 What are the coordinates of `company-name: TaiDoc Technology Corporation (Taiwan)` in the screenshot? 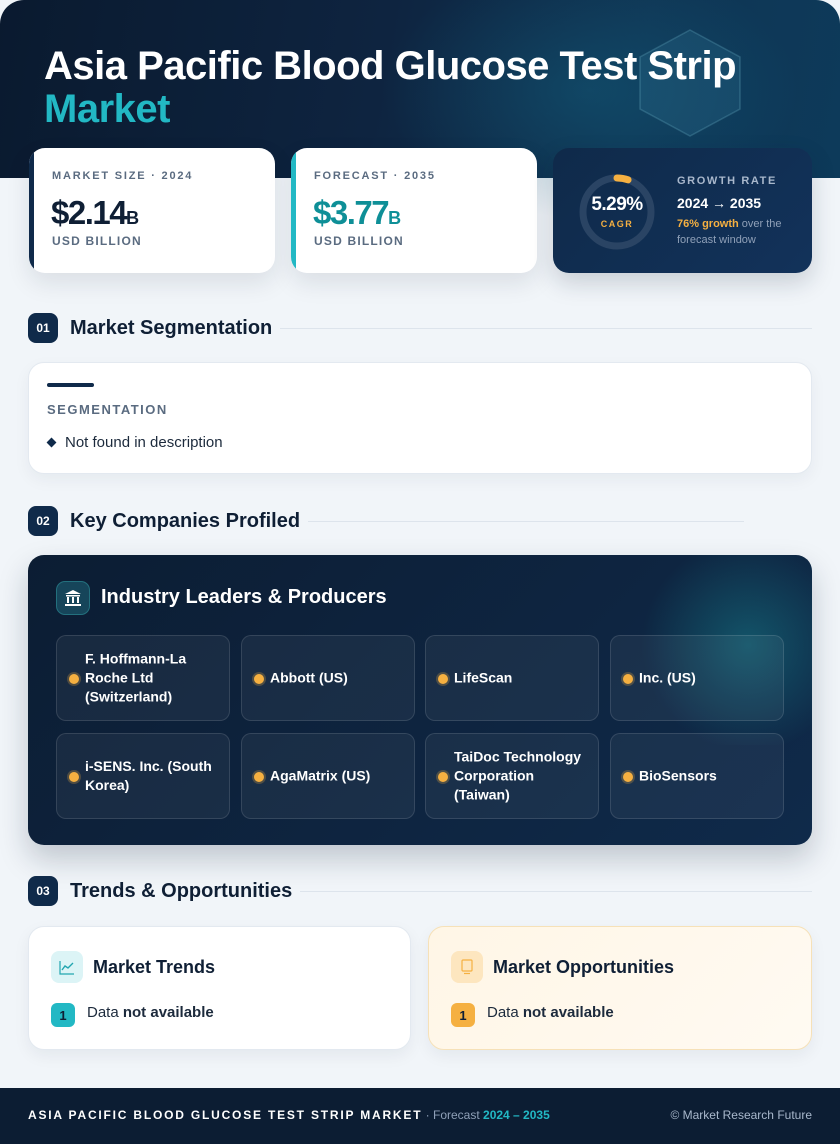 It's located at (518, 775).